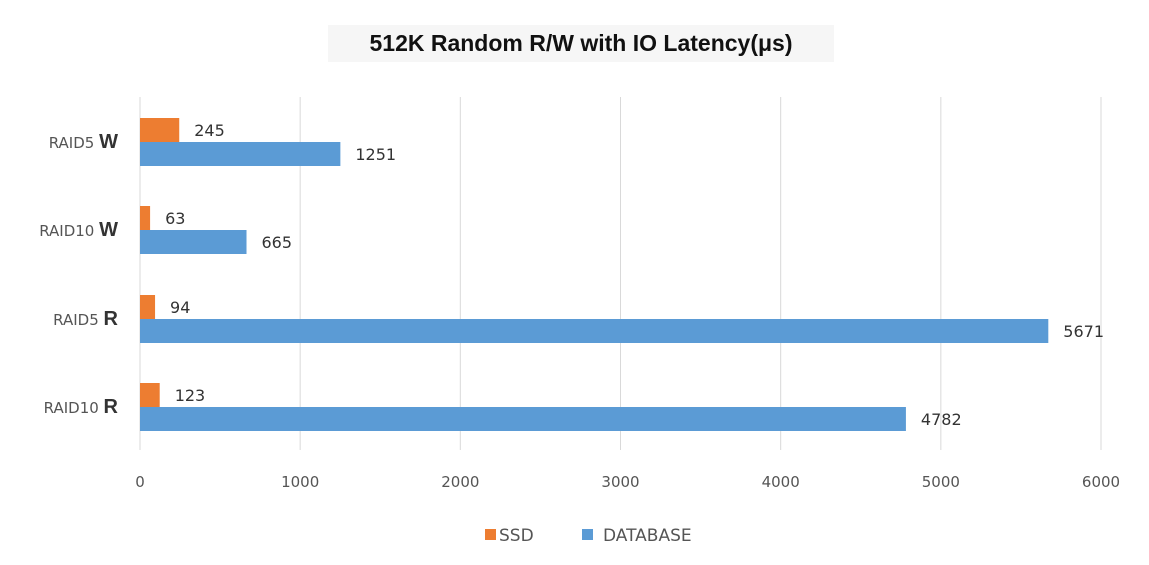 This screenshot has width=1149, height=565. Describe the element at coordinates (941, 419) in the screenshot. I see `data-label: 4782` at that location.